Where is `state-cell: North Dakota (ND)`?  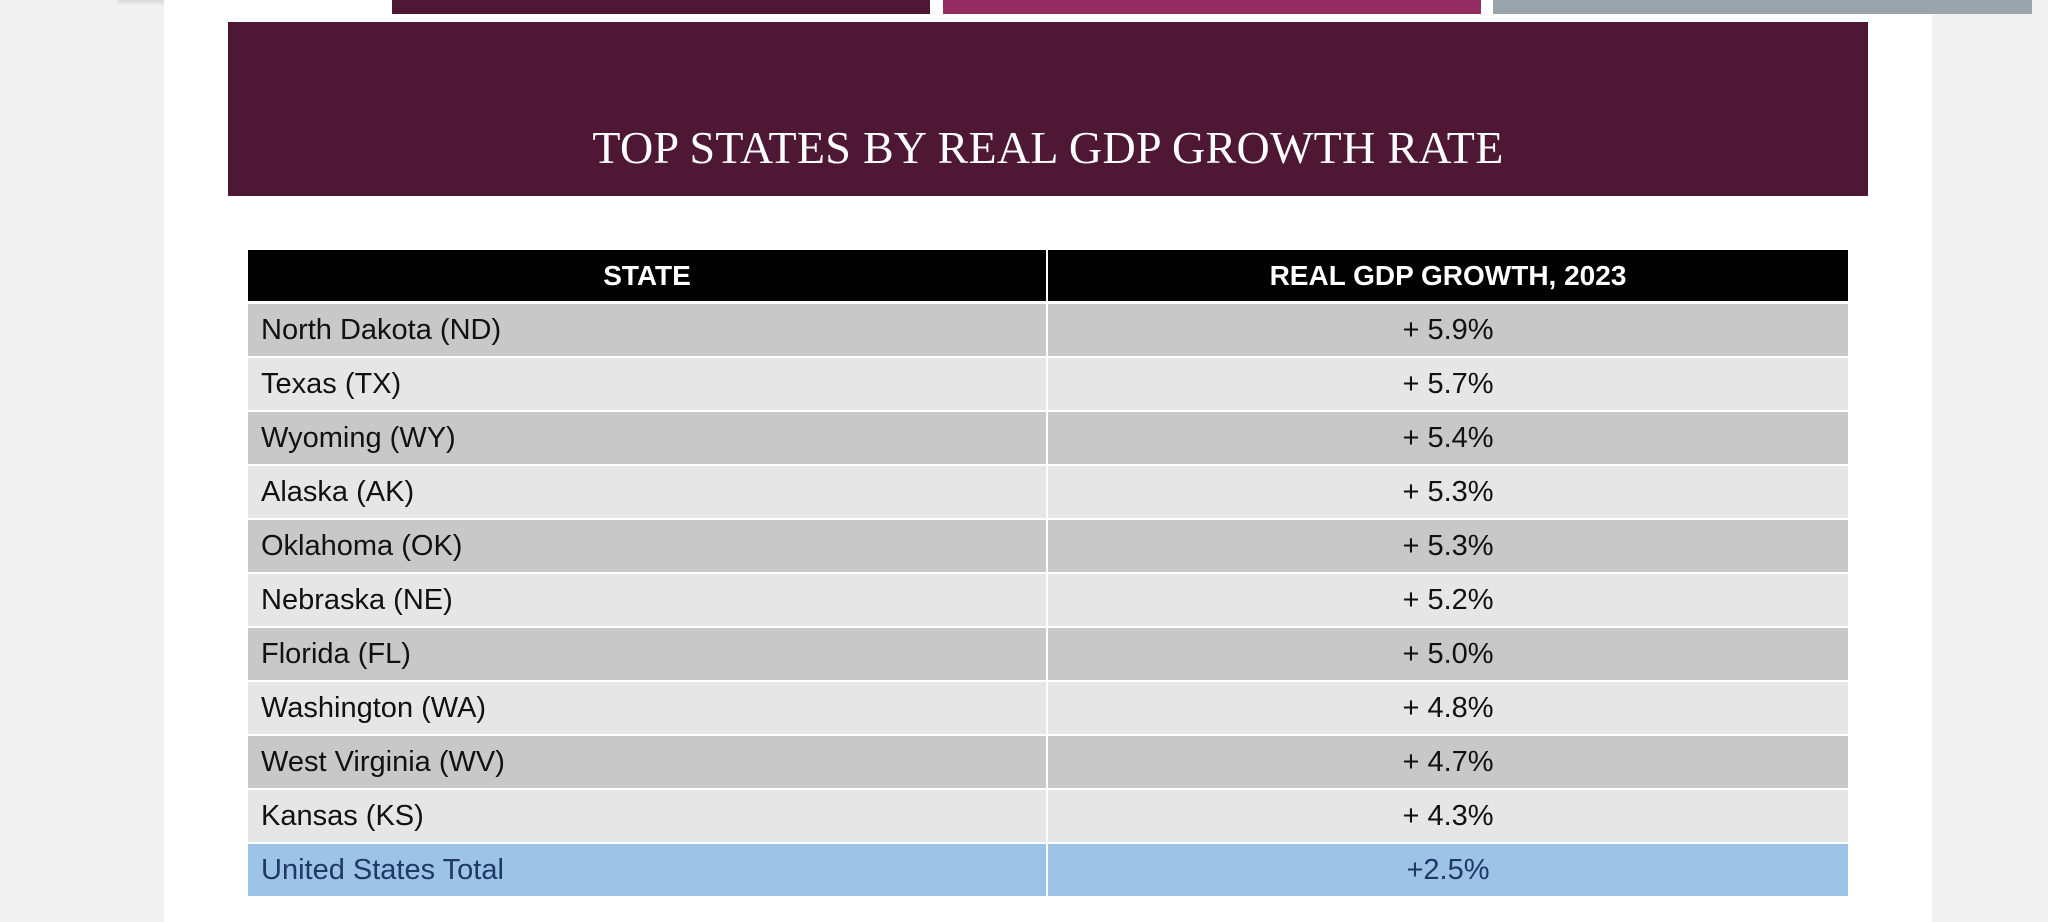 state-cell: North Dakota (ND) is located at coordinates (647, 330).